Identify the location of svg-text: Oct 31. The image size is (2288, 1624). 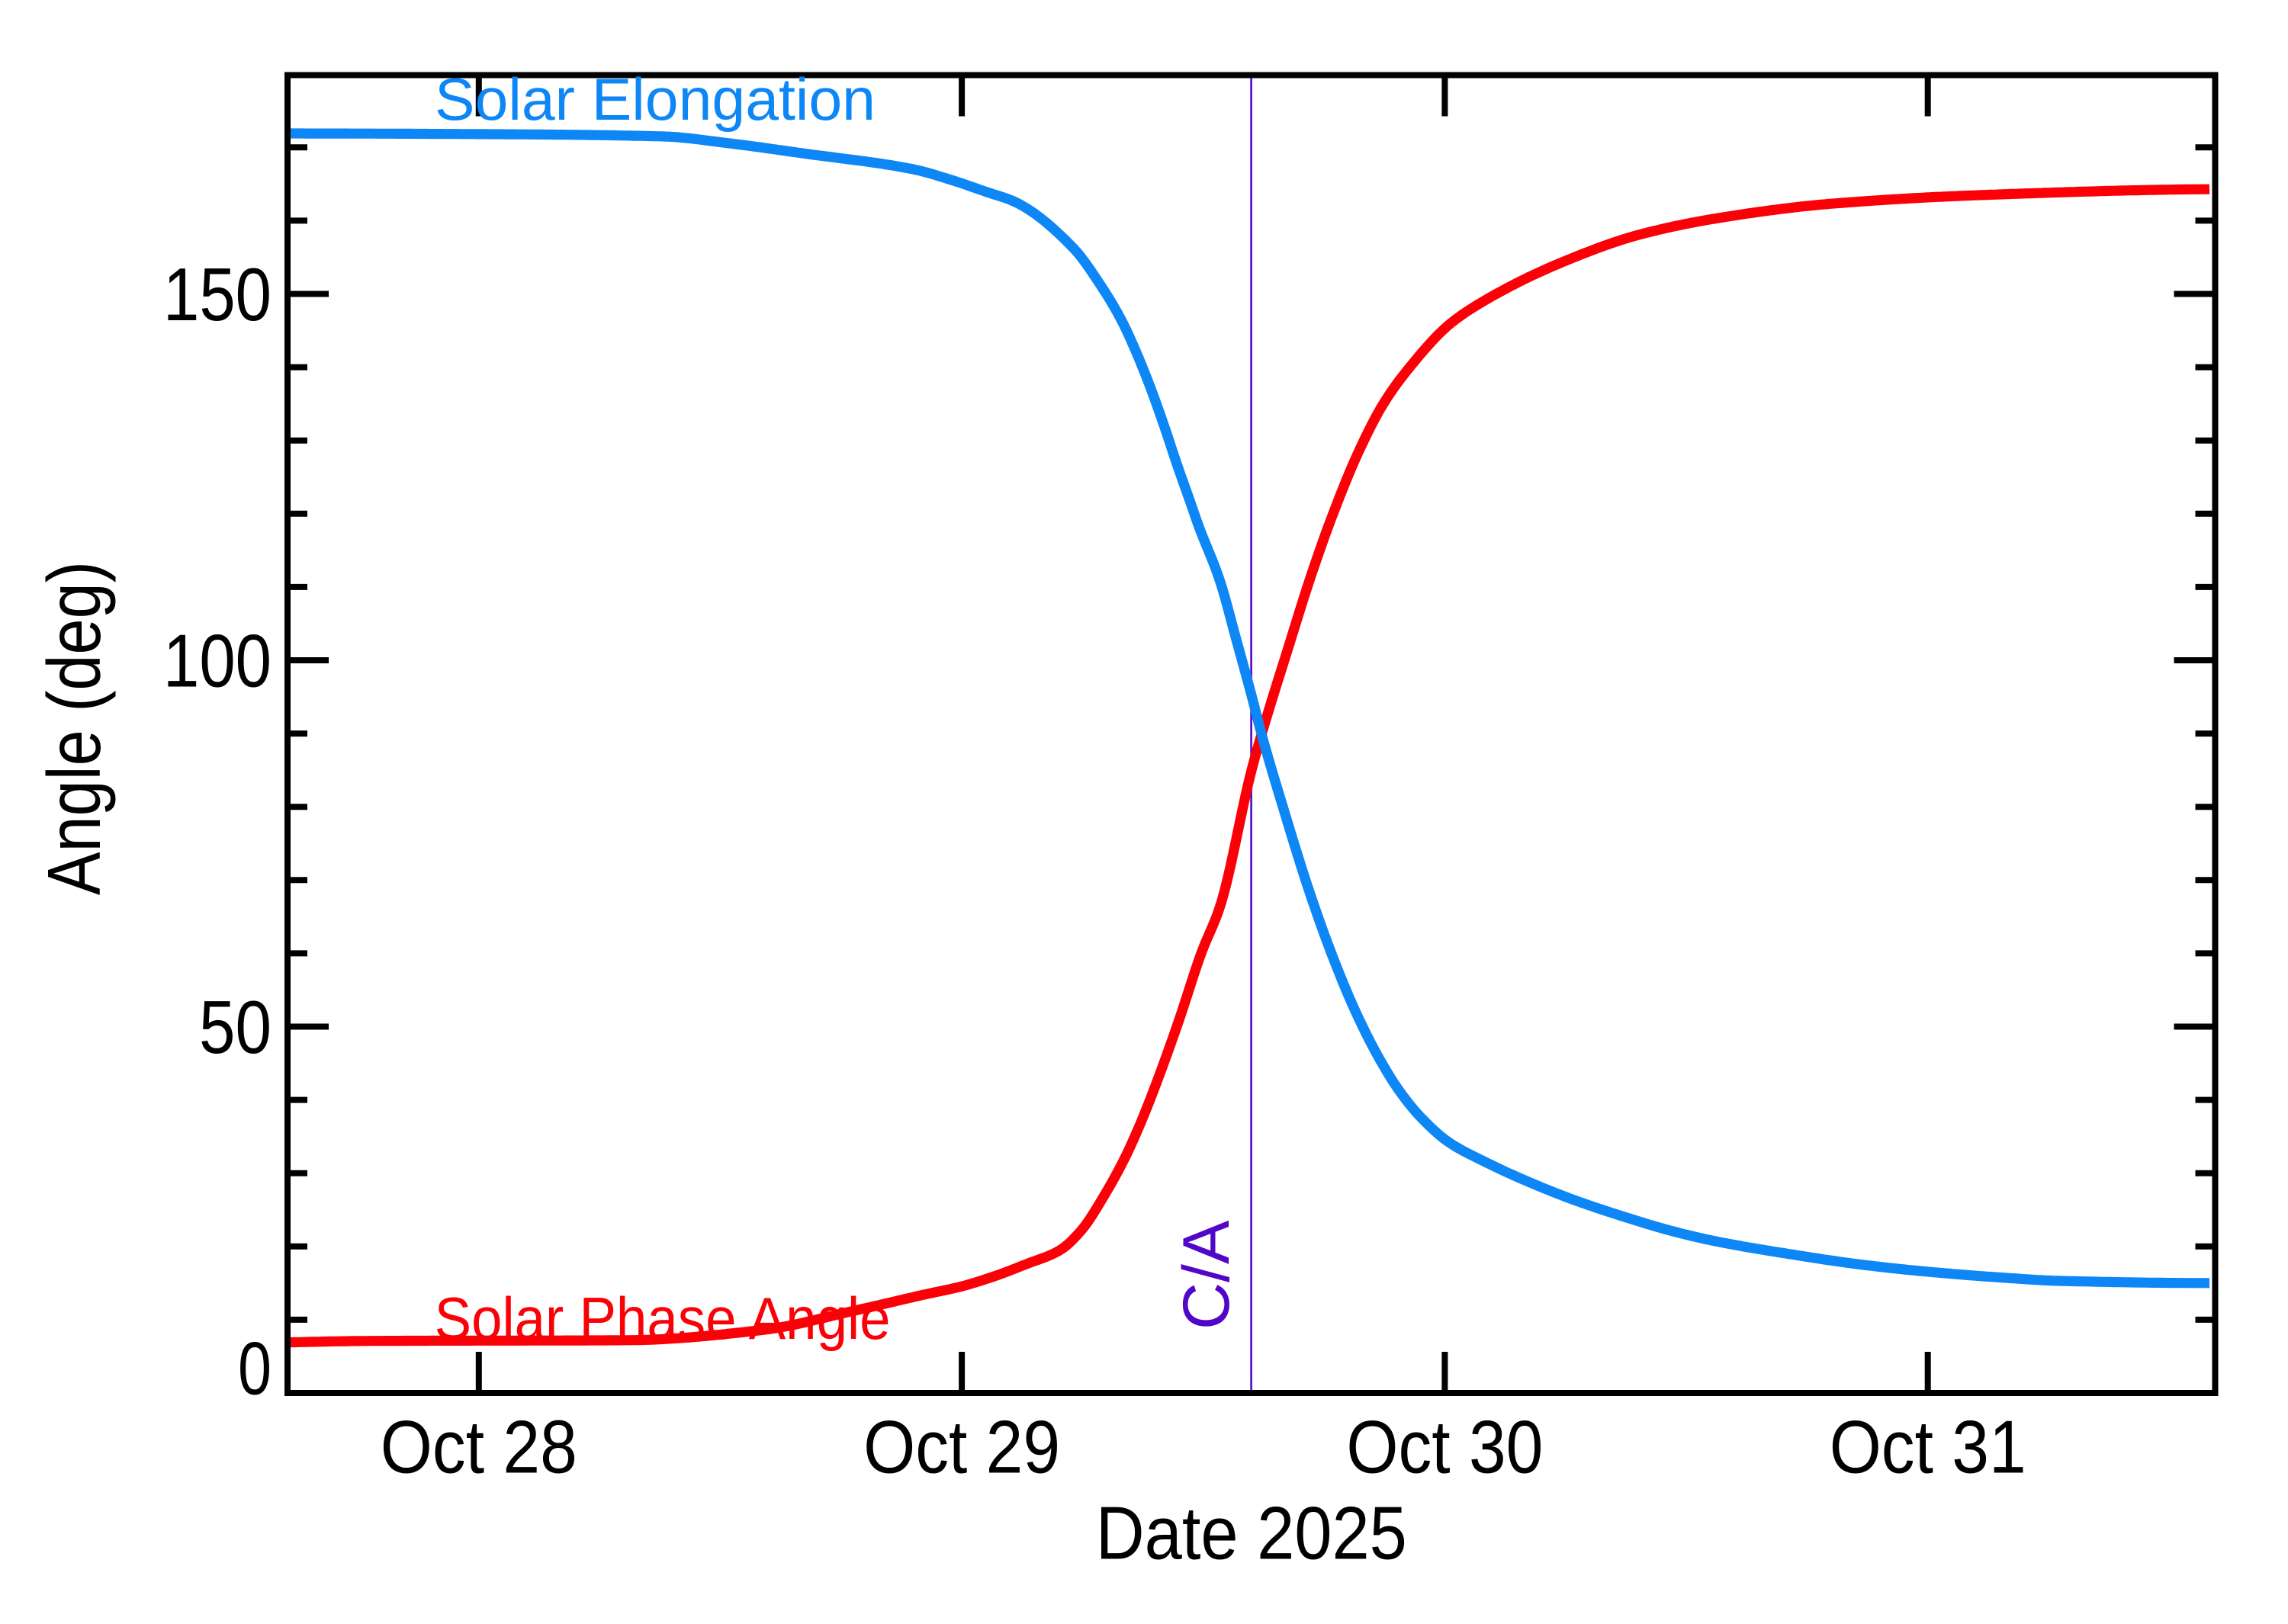
(1928, 1447).